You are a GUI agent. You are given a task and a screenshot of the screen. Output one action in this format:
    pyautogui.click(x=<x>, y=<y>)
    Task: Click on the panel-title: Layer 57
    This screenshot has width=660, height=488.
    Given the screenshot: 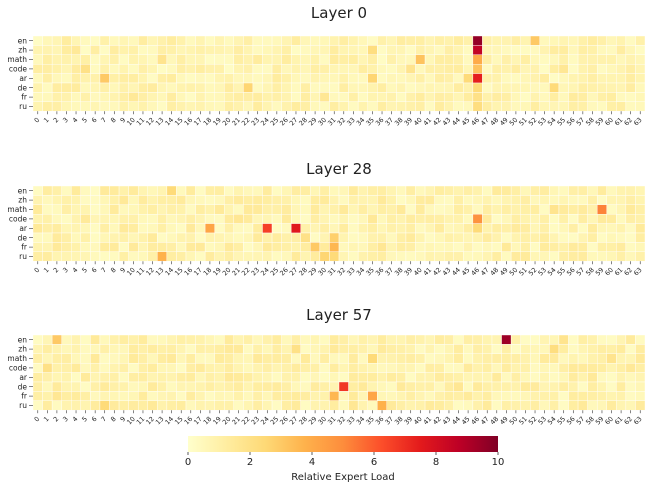 What is the action you would take?
    pyautogui.click(x=339, y=315)
    